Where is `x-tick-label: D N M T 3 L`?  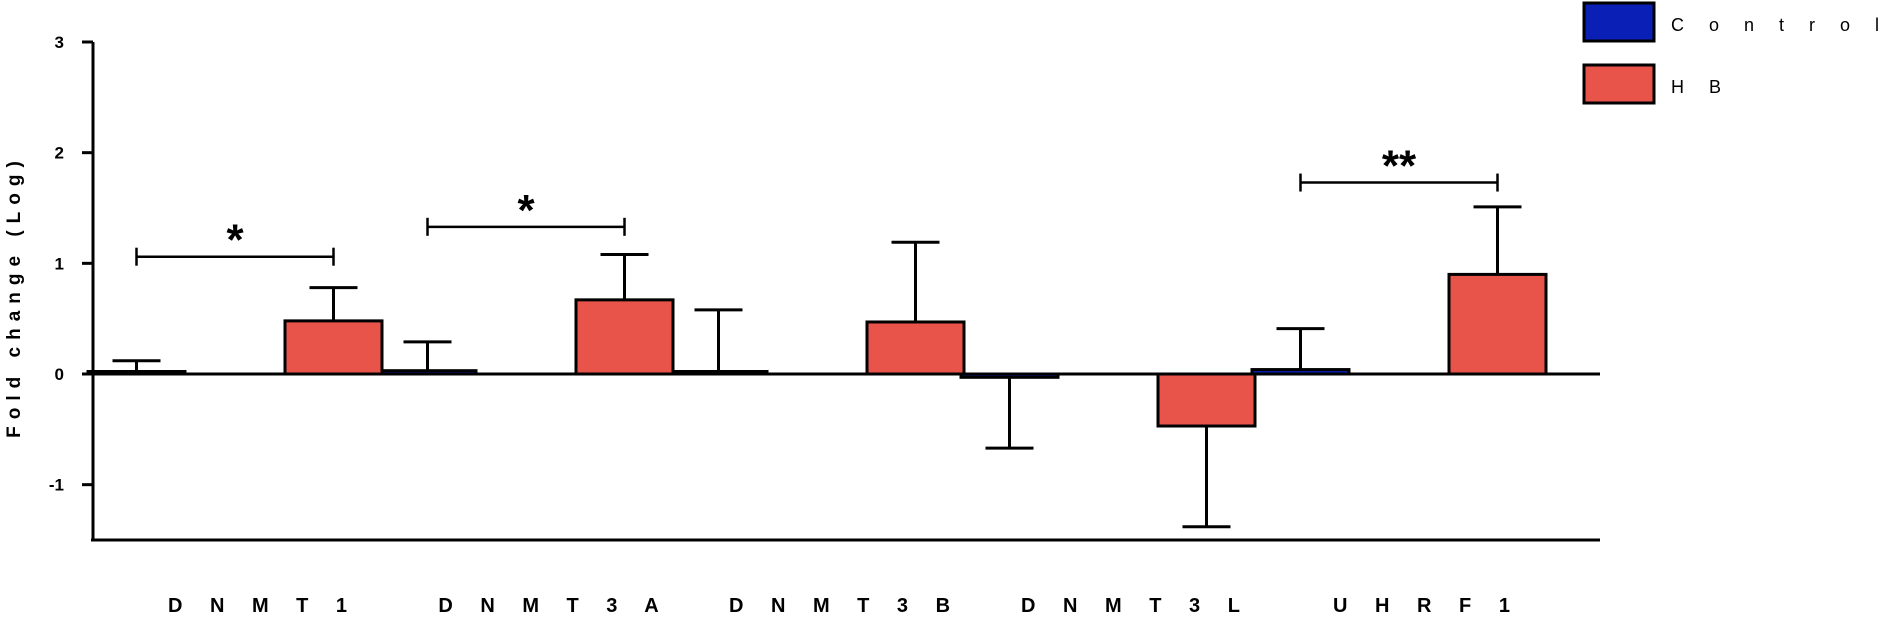 x-tick-label: D N M T 3 L is located at coordinates (1136, 606).